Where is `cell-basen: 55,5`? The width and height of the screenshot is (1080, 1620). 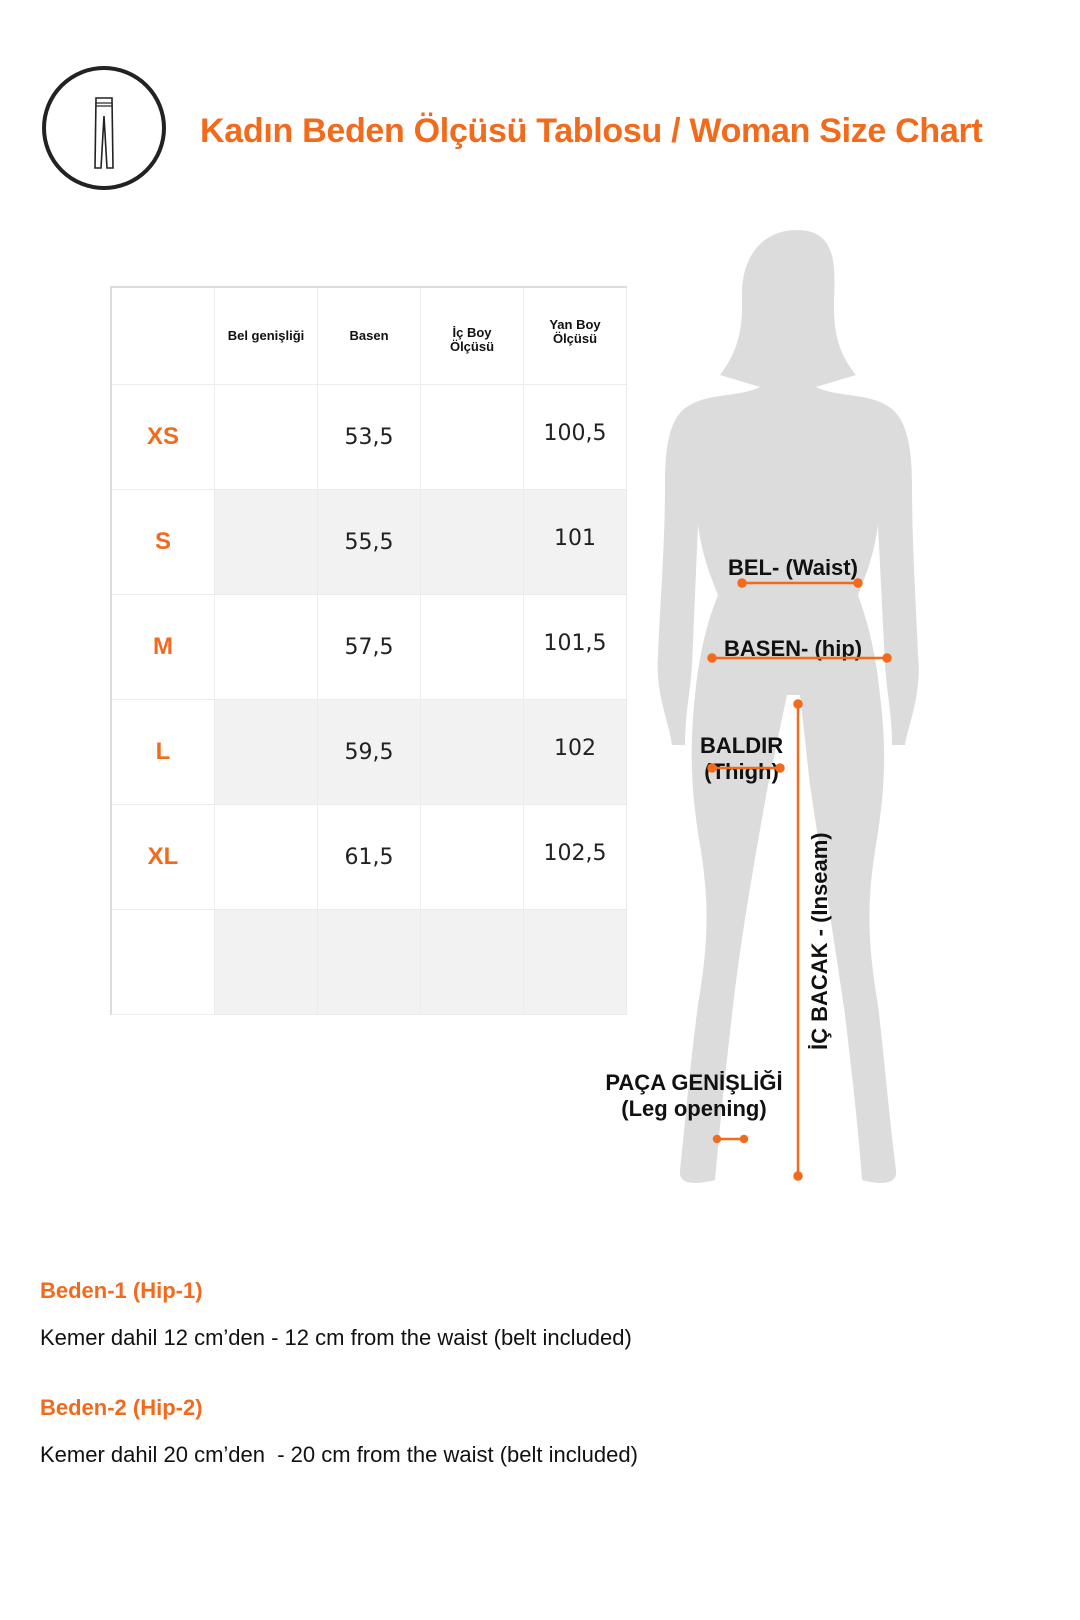
cell-basen: 55,5 is located at coordinates (369, 542).